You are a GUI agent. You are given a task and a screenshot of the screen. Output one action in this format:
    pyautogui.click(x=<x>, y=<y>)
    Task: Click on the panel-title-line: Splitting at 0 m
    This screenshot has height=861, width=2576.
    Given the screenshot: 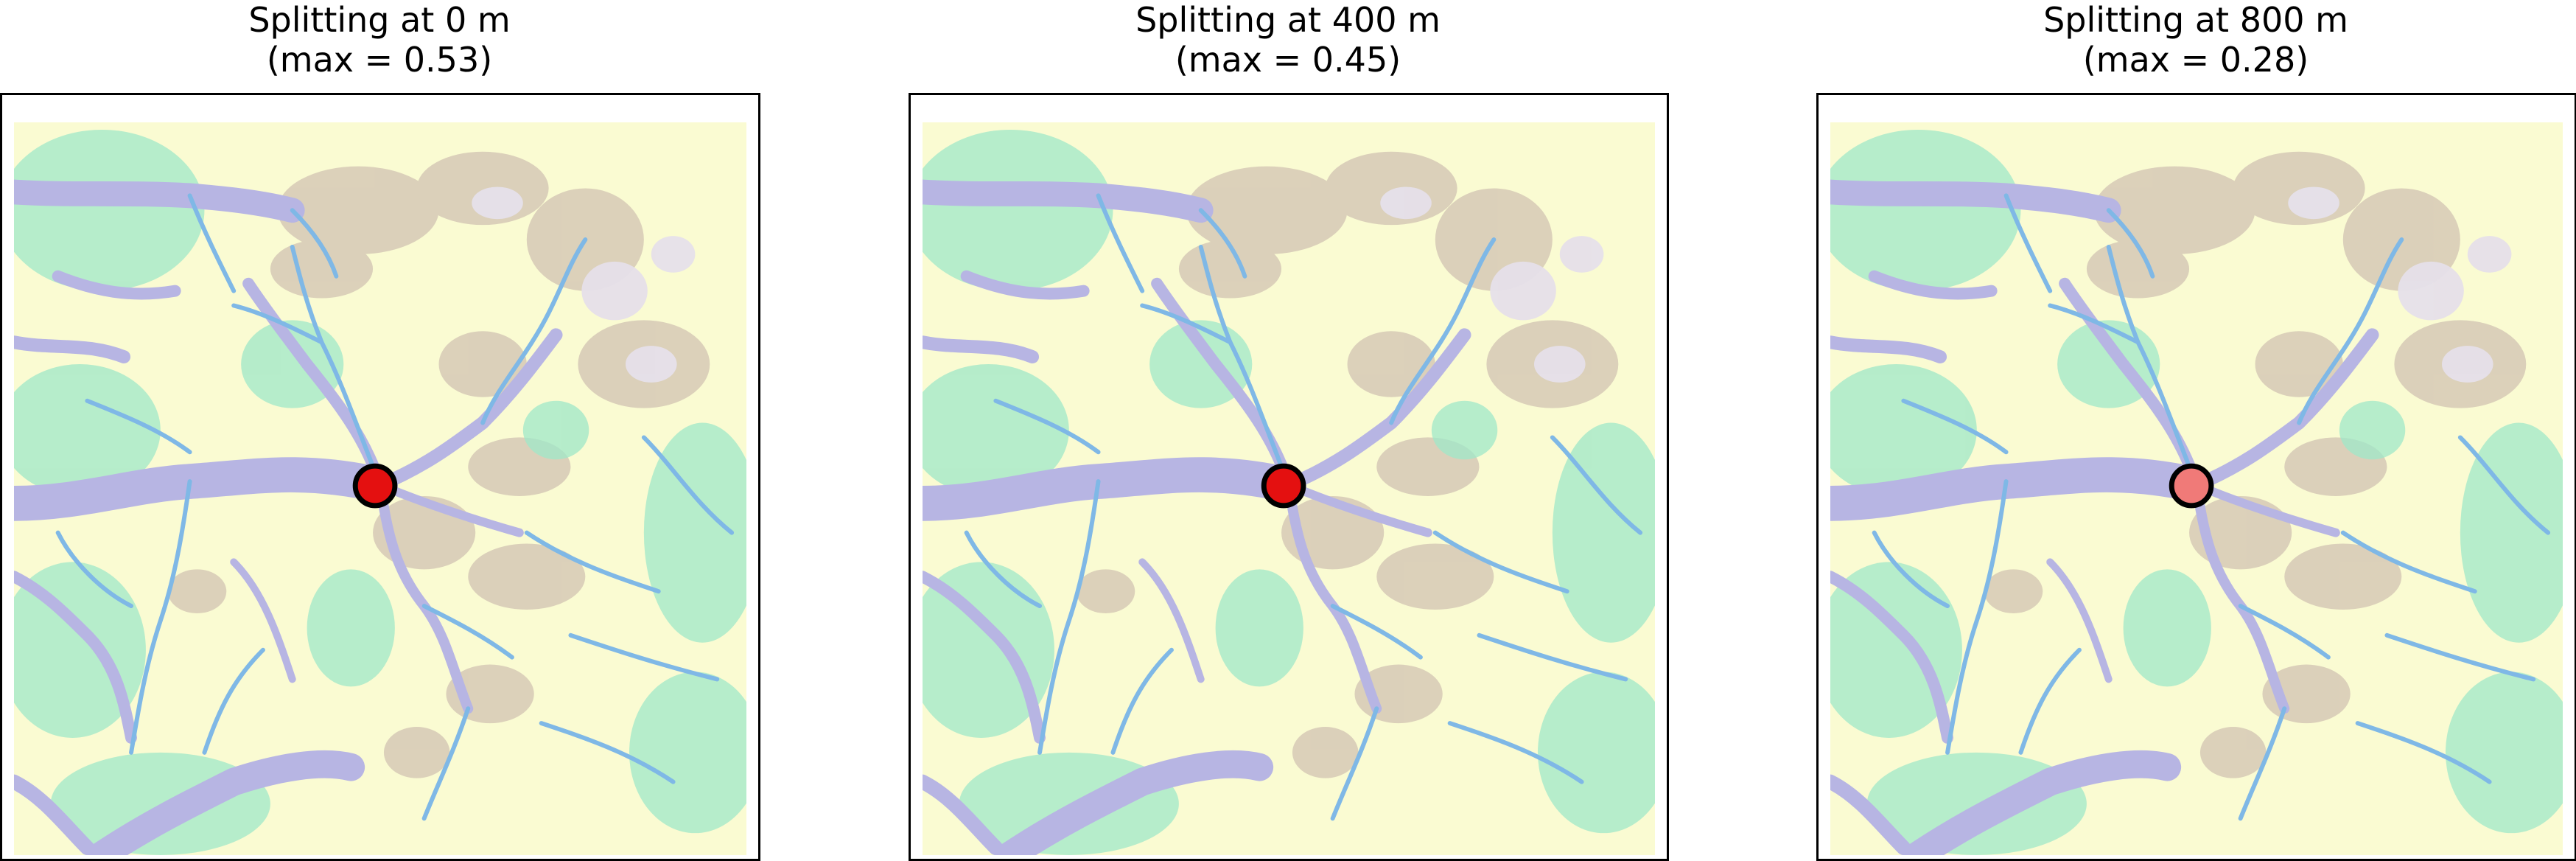 What is the action you would take?
    pyautogui.click(x=379, y=20)
    